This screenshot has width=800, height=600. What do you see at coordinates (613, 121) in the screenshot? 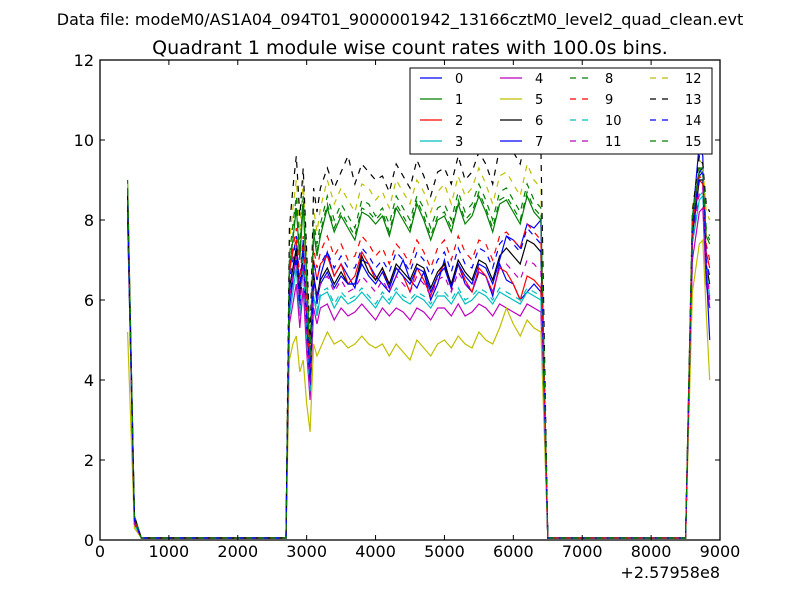
I see `legend-label-10: 10` at bounding box center [613, 121].